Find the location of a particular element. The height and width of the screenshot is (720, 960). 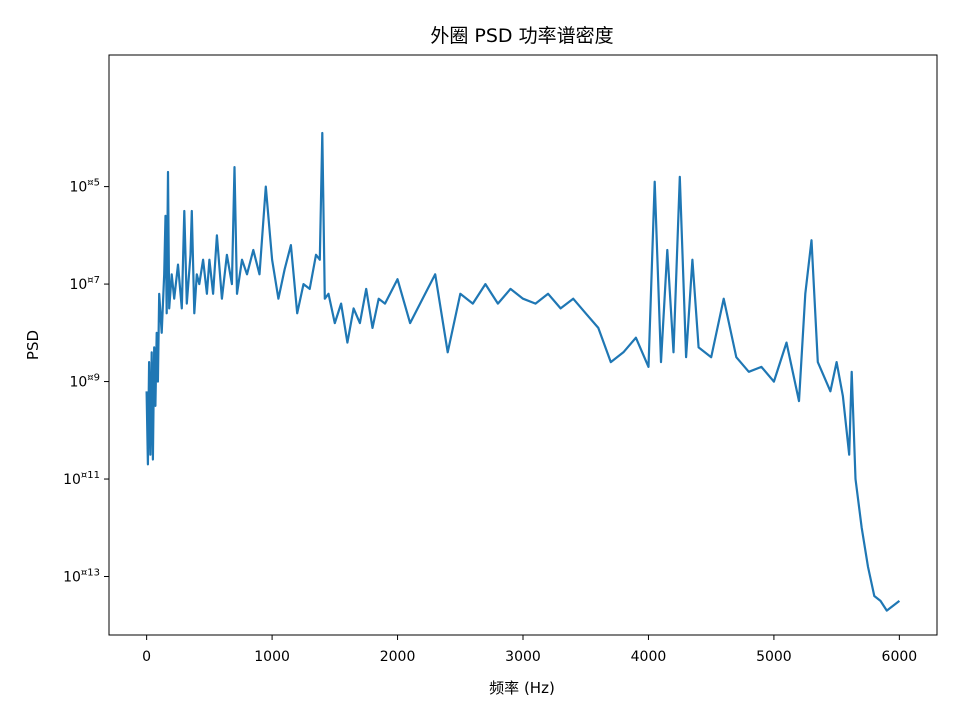

x-tick-label: 6000 is located at coordinates (900, 657).